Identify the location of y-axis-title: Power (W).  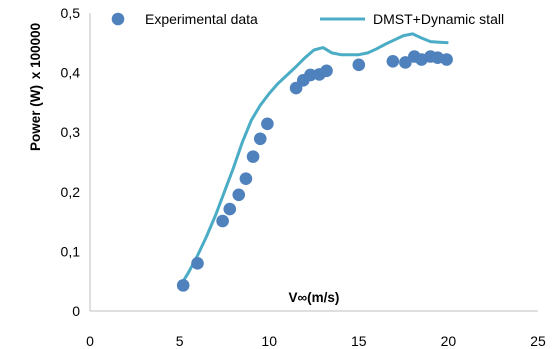
(35, 118).